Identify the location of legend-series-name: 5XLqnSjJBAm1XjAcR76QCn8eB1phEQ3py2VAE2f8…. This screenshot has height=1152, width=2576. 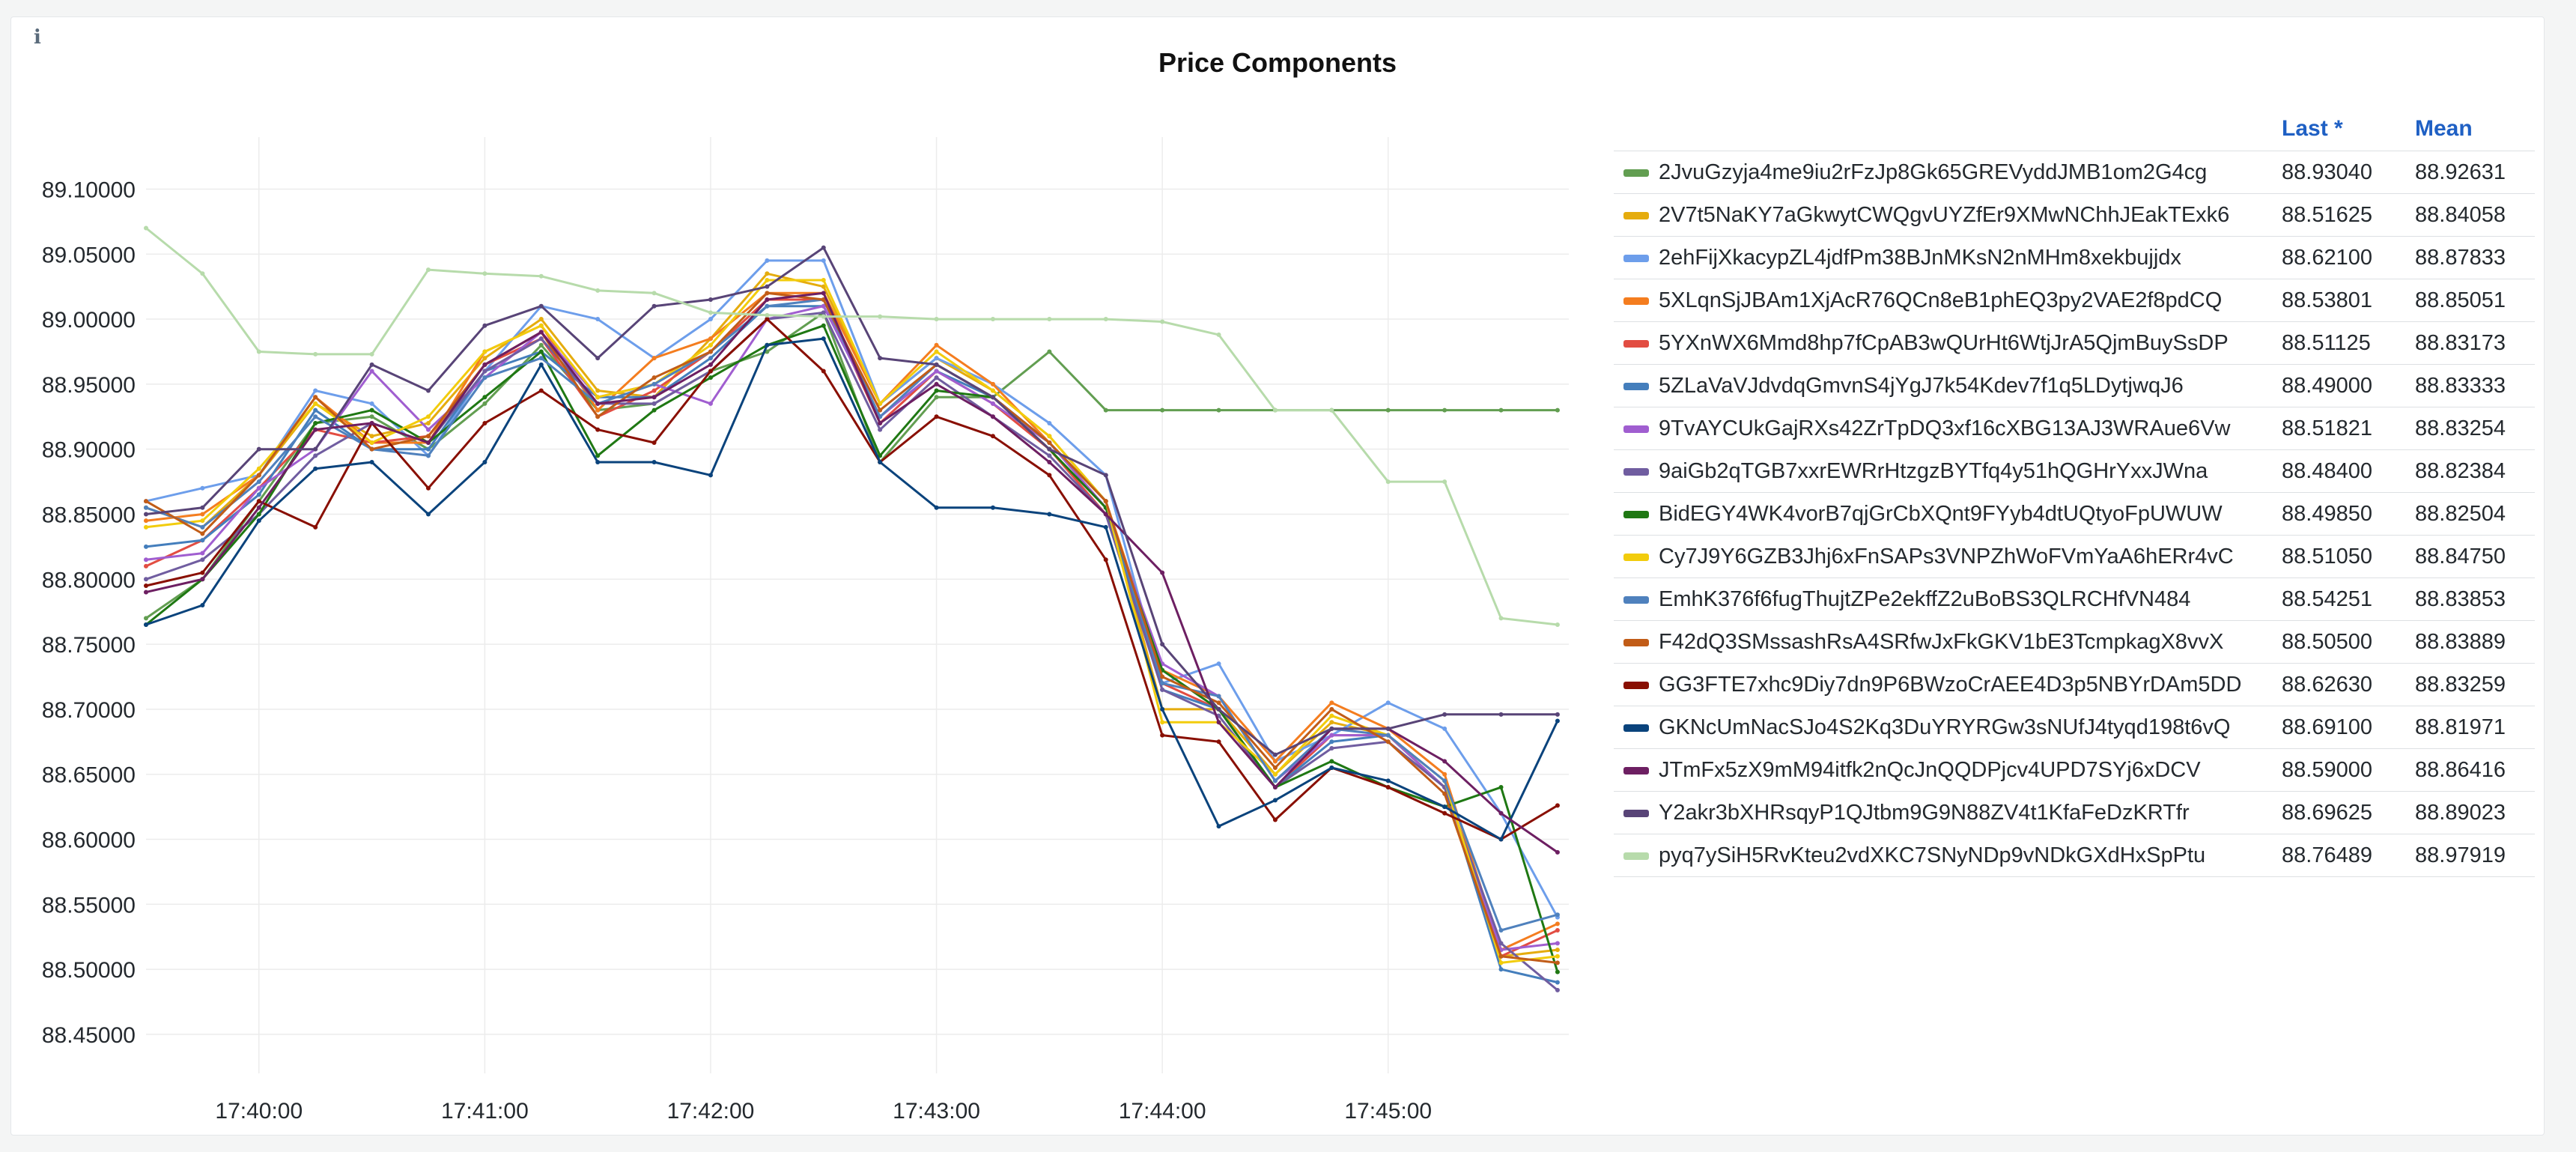
(1966, 300).